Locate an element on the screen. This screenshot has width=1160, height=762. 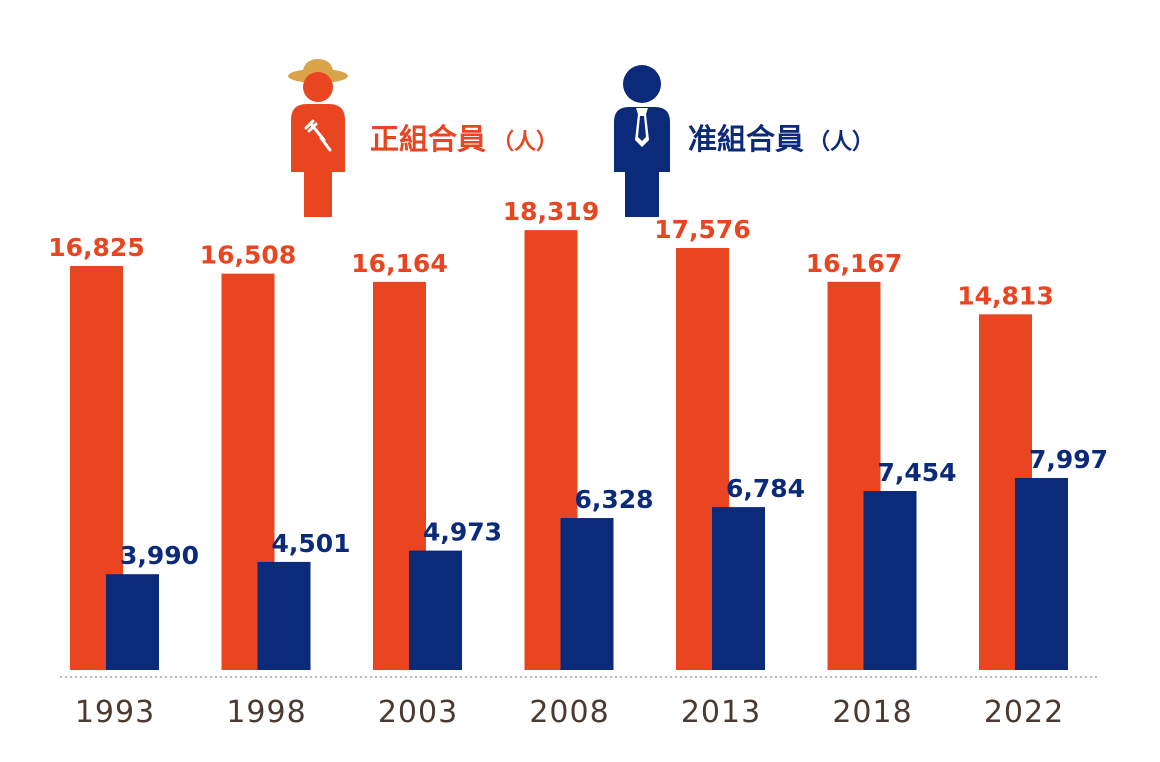
farmer-icon is located at coordinates (318, 138).